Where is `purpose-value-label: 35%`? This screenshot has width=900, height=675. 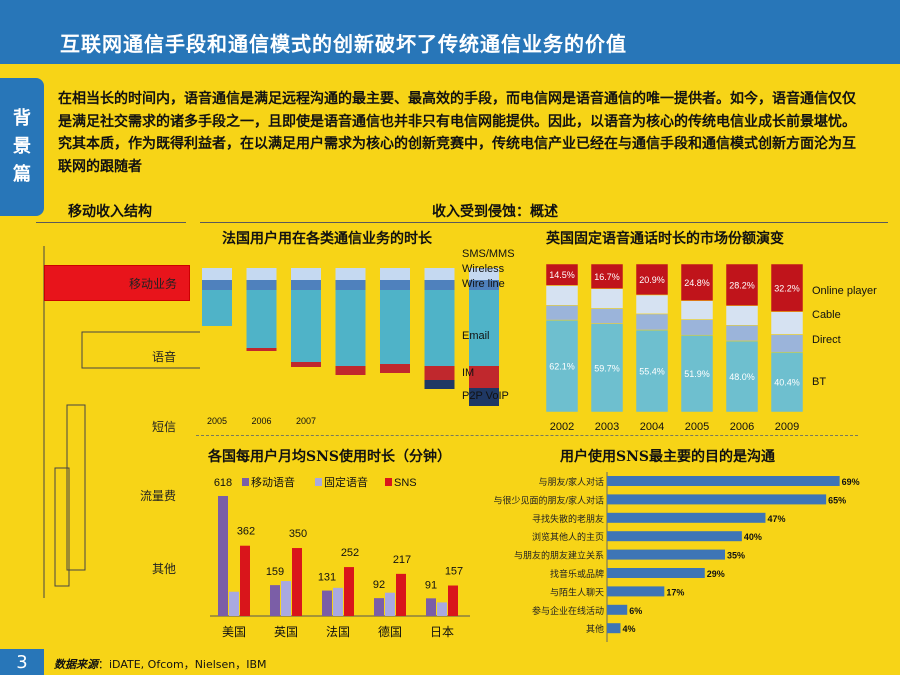
purpose-value-label: 35% is located at coordinates (736, 556).